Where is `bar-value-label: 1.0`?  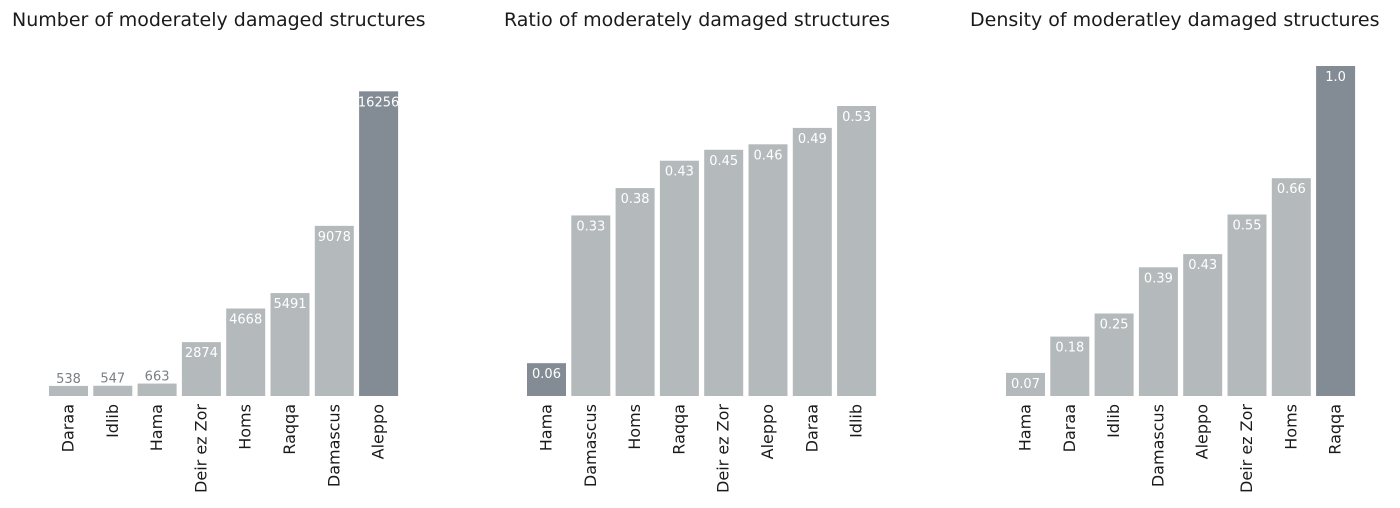 bar-value-label: 1.0 is located at coordinates (1335, 77).